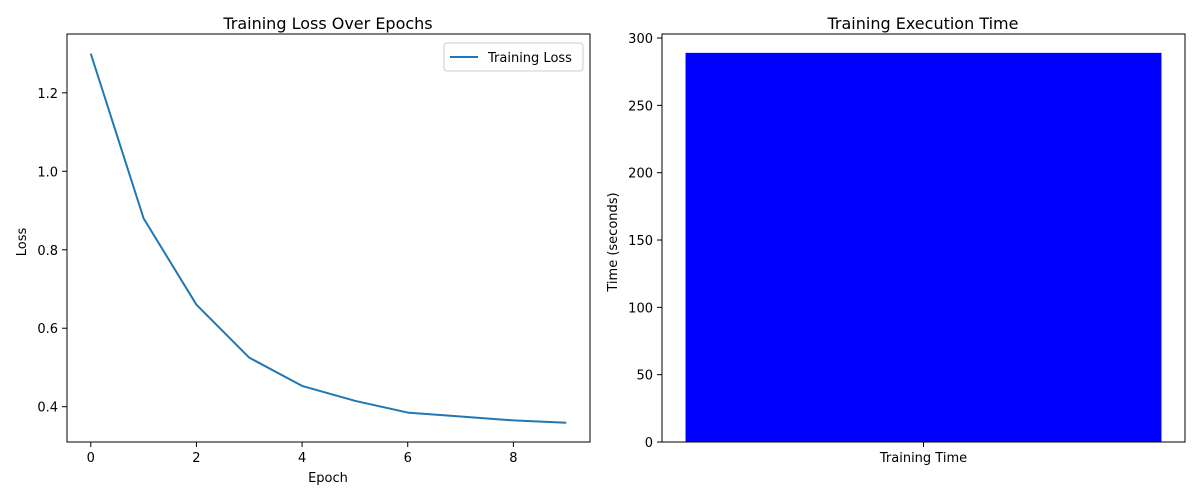 Image resolution: width=1200 pixels, height=500 pixels. Describe the element at coordinates (302, 458) in the screenshot. I see `loss-x-tick-label: 4` at that location.